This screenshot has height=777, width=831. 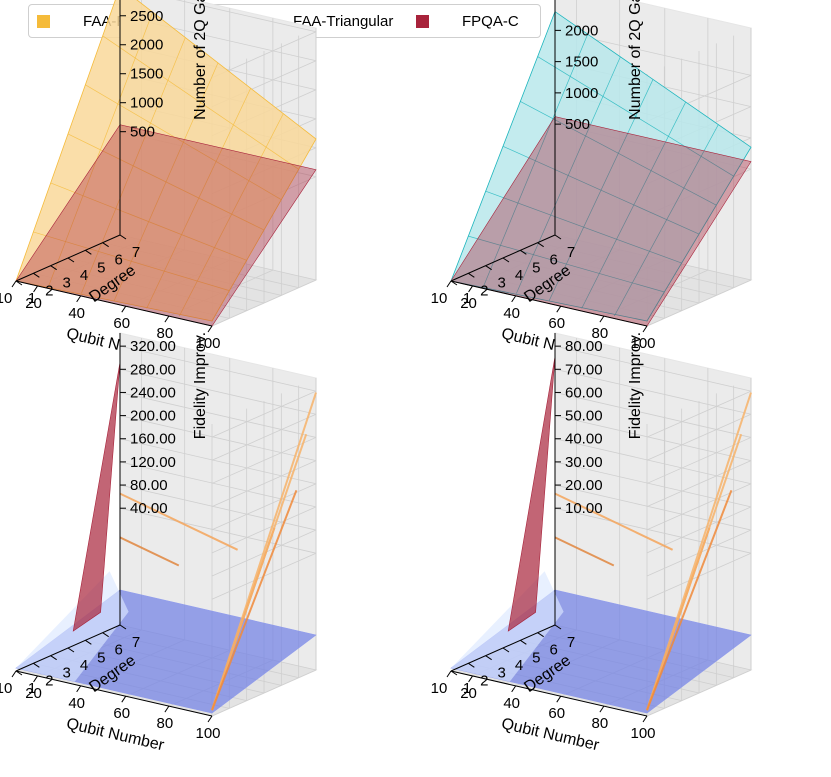 I want to click on bottom-left-z-tick-label: 160.00, so click(x=153, y=439).